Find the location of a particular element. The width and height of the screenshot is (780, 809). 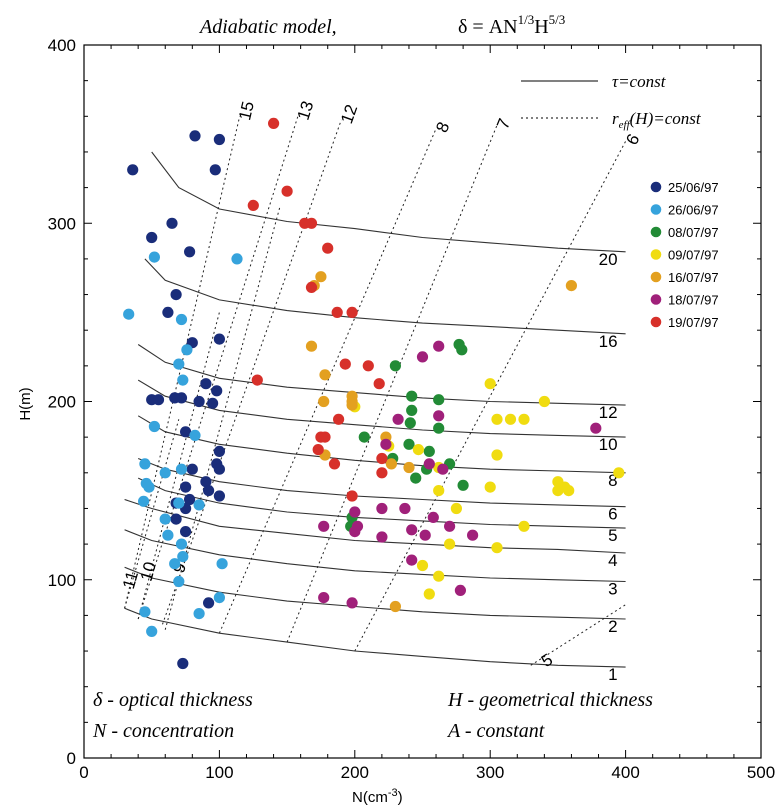

reff-line-label: 8 is located at coordinates (442, 127).